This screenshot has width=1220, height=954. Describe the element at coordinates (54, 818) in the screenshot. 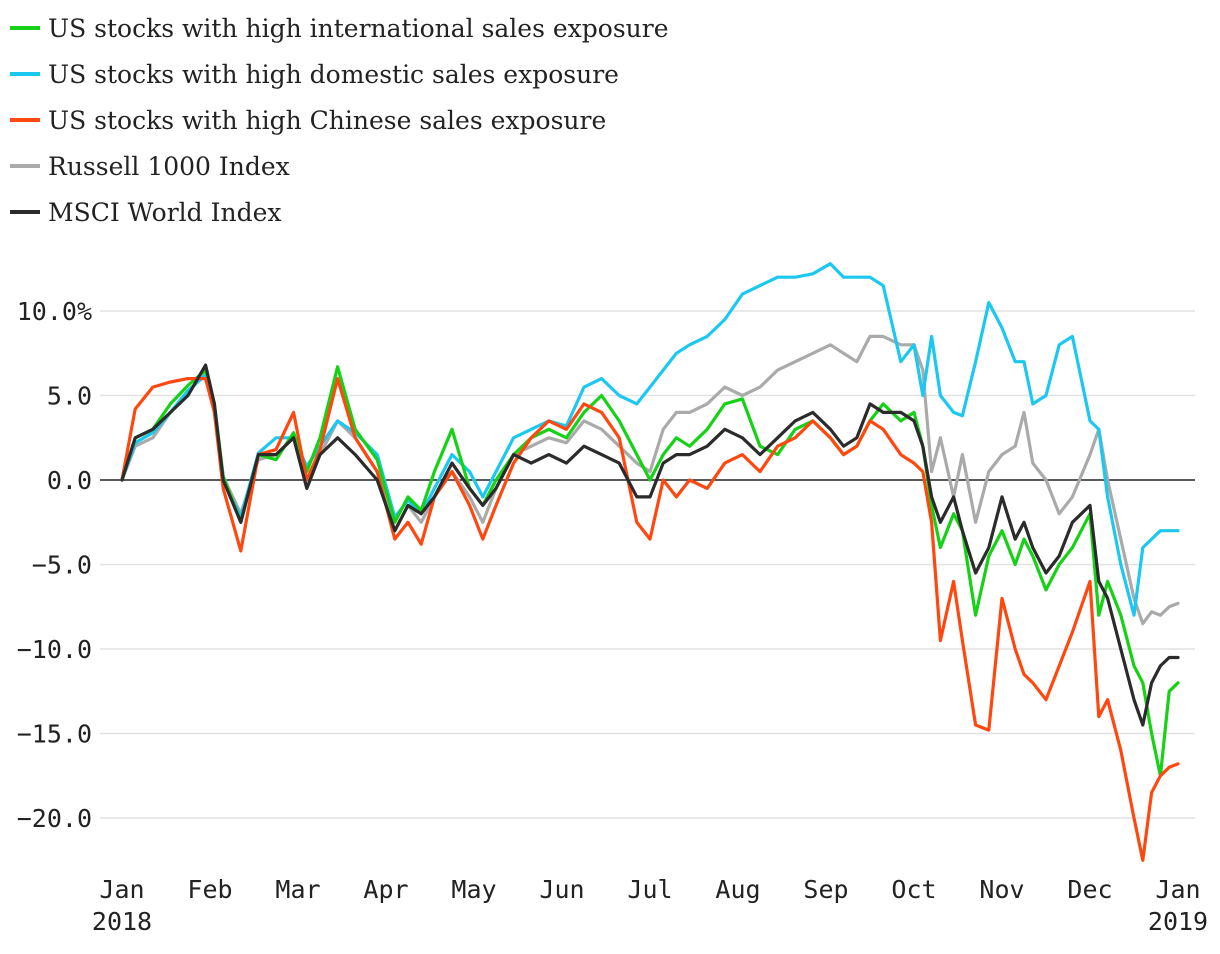

I see `y-tick-label-6: −20.0` at that location.